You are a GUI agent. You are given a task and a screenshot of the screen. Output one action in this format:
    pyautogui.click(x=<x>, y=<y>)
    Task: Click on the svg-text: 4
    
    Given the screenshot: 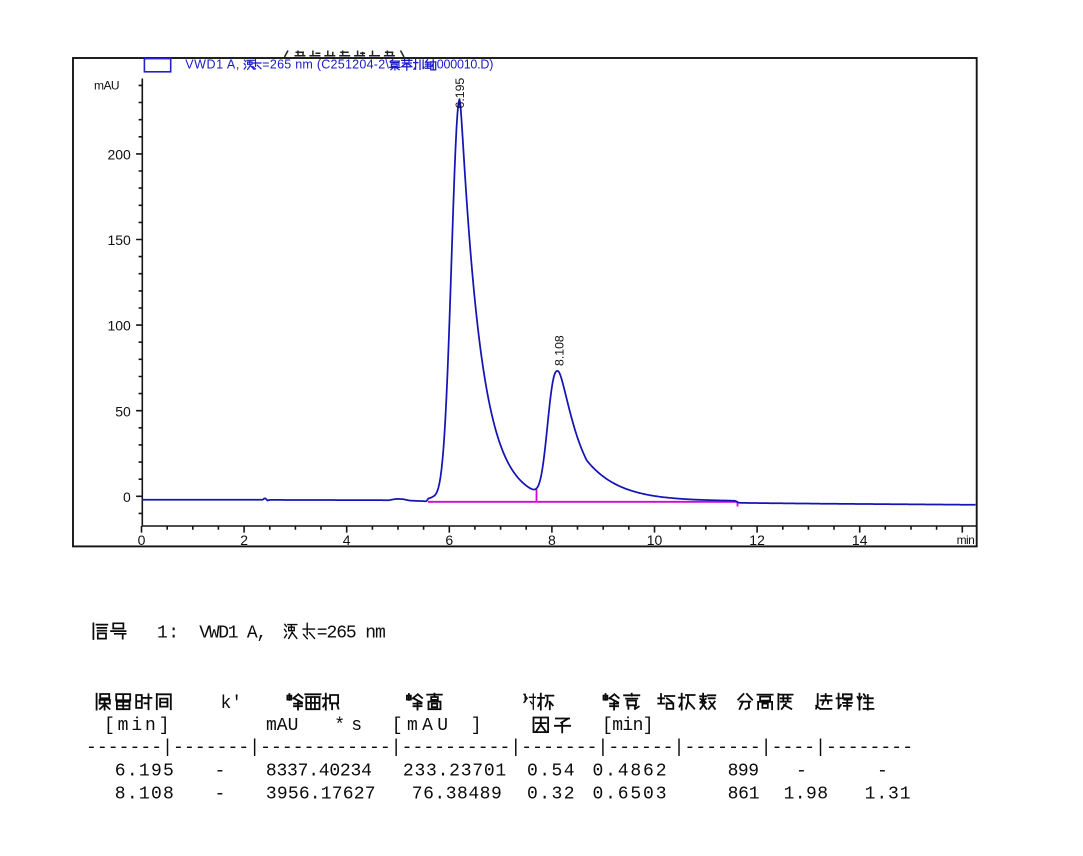 What is the action you would take?
    pyautogui.click(x=347, y=540)
    